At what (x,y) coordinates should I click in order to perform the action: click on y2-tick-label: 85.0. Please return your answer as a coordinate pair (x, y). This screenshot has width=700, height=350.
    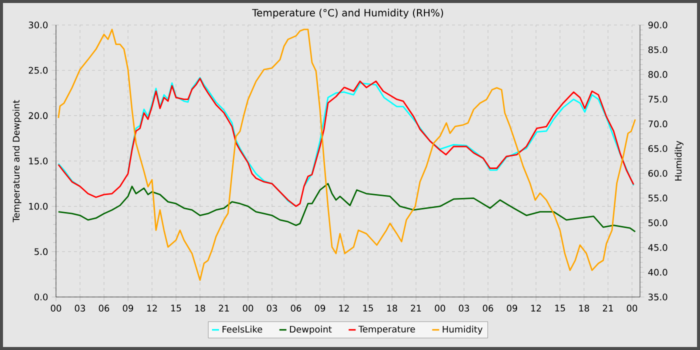
    Looking at the image, I should click on (658, 50).